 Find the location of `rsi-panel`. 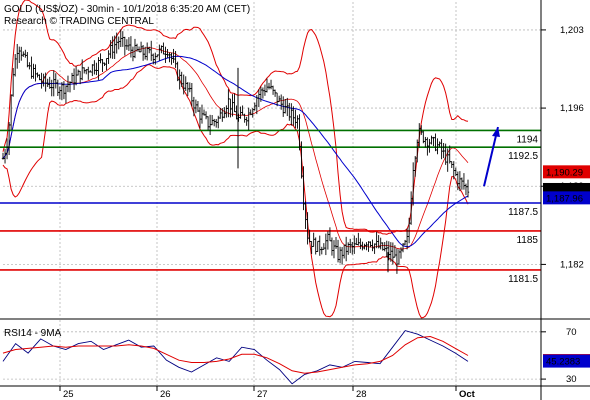

rsi-panel is located at coordinates (235, 357).